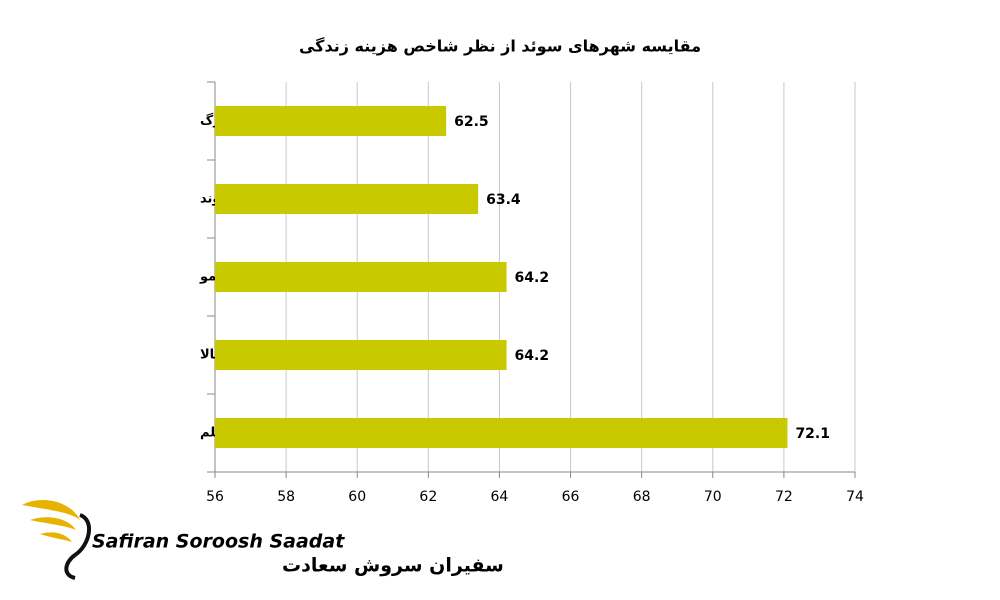 This screenshot has width=1000, height=600. I want to click on logo: Safiran Soroosh Saadat سفیران سروش سعادت, so click(263, 540).